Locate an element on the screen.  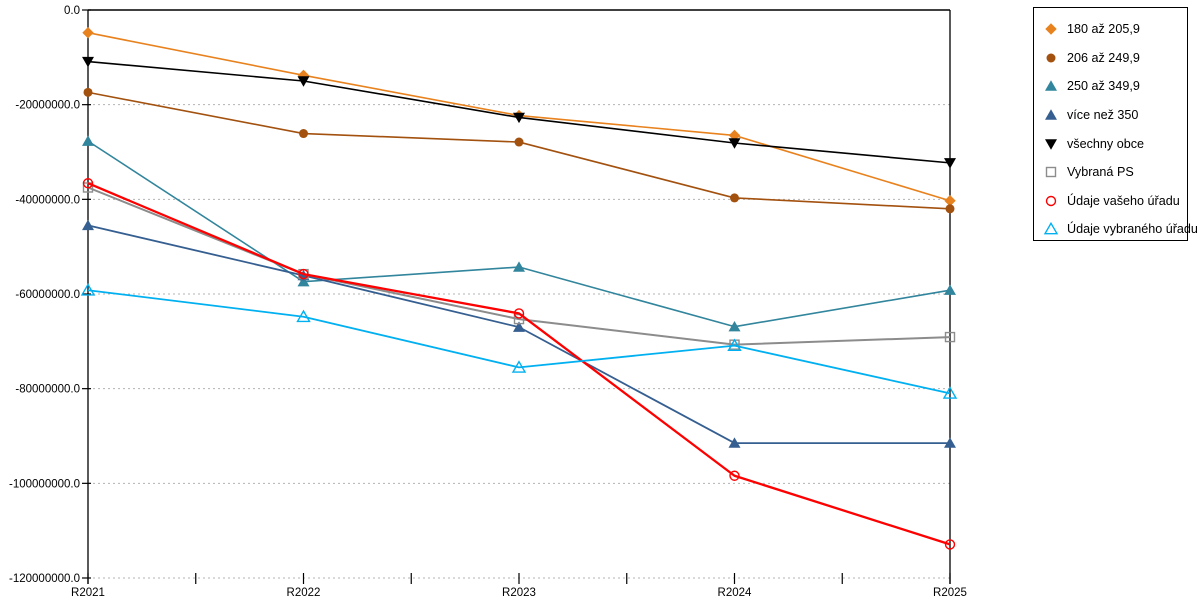
legend-label: 250 až 349,9 is located at coordinates (1103, 86).